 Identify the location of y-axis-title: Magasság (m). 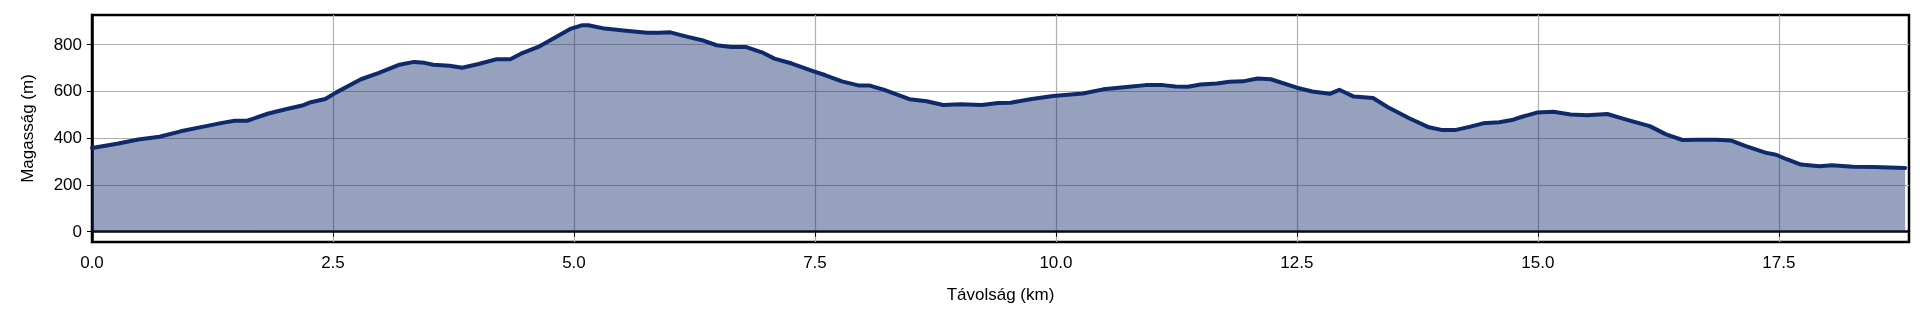
(27, 128).